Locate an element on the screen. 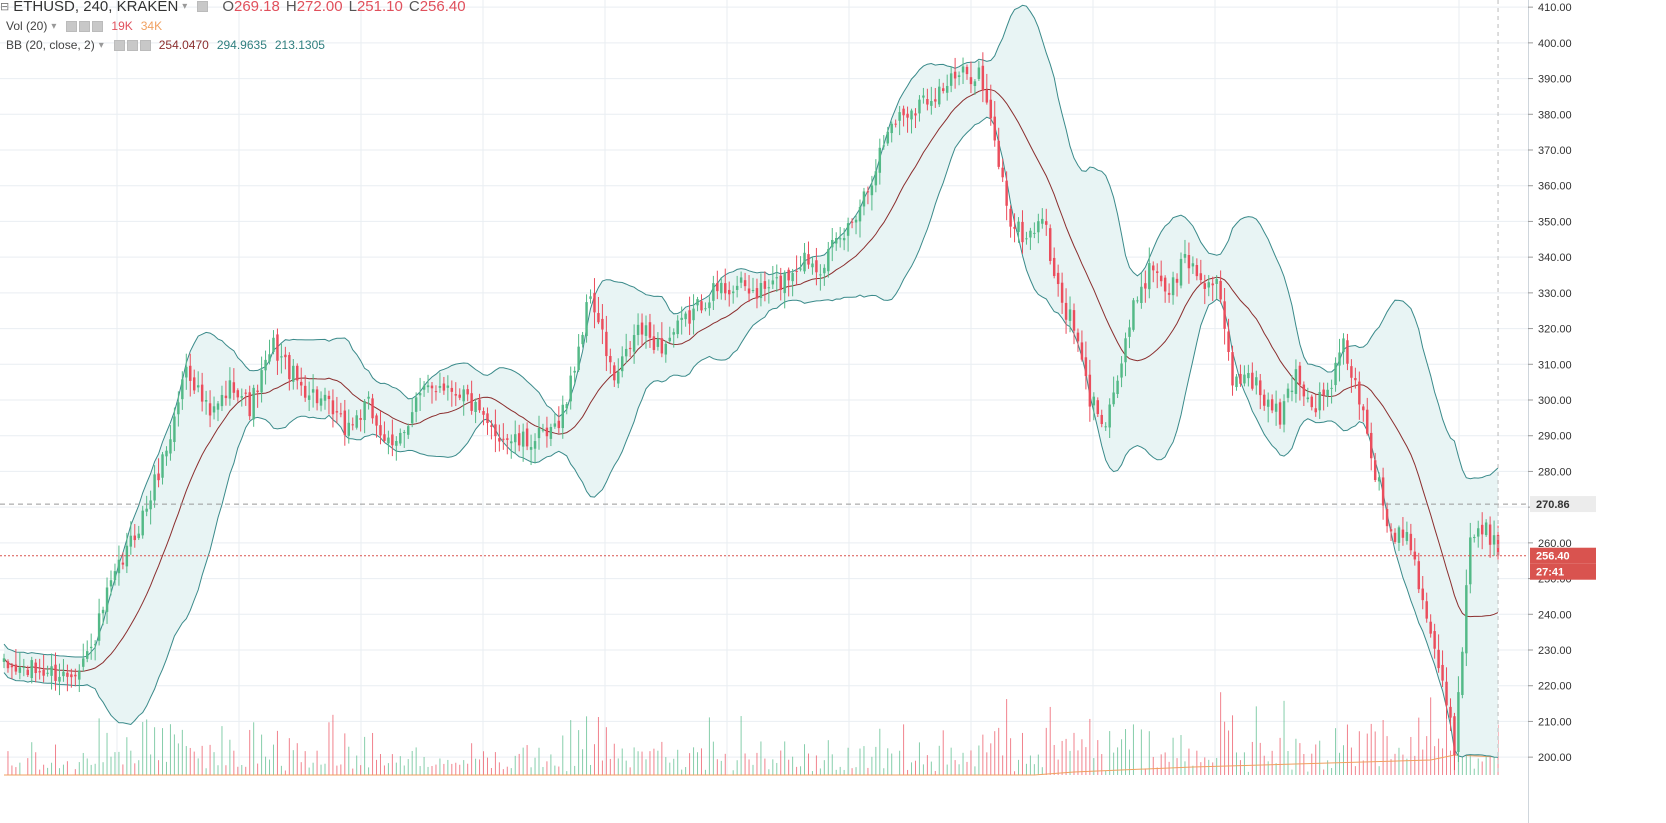 The image size is (1666, 823). series-title: ETHUSD, 240, KRAKEN is located at coordinates (96, 7).